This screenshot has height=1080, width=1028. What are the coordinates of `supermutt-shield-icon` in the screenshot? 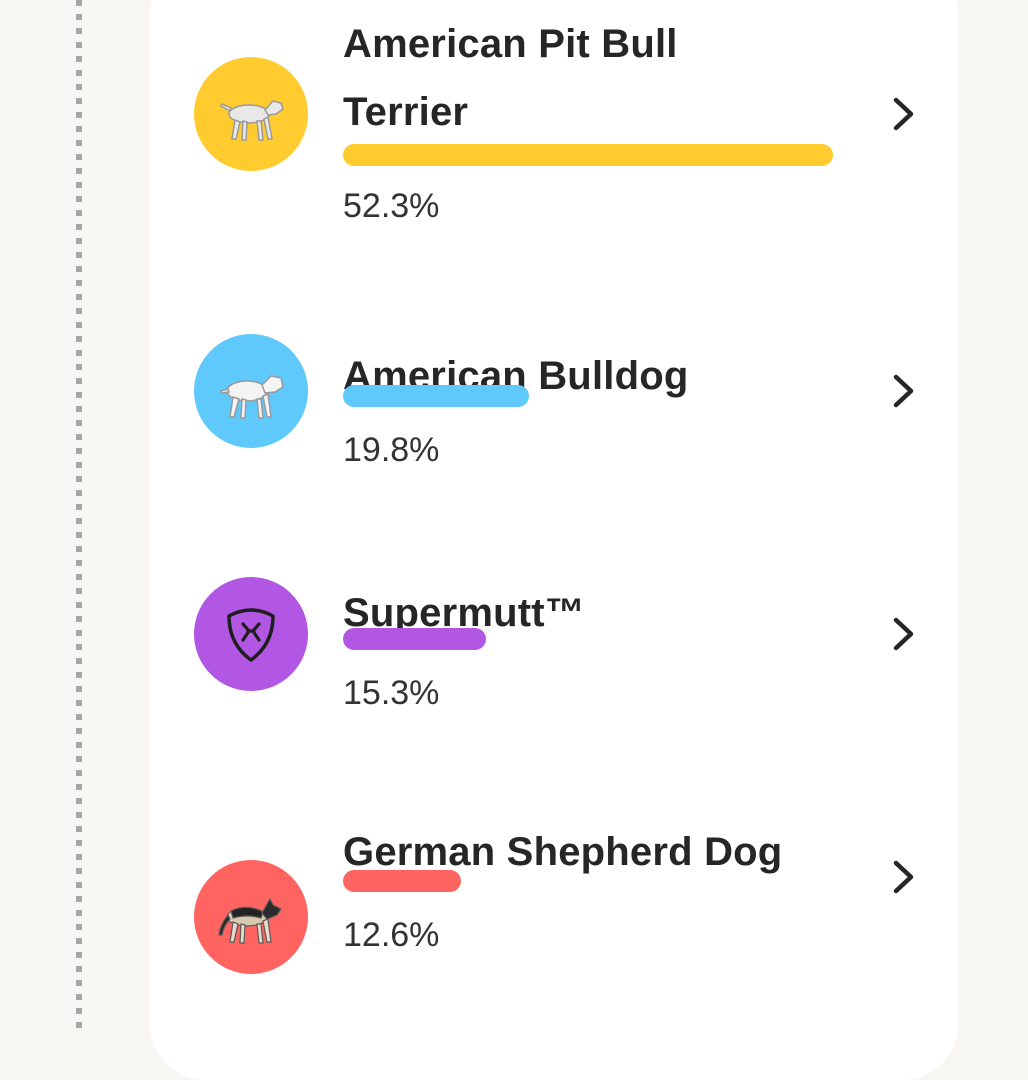 It's located at (251, 635).